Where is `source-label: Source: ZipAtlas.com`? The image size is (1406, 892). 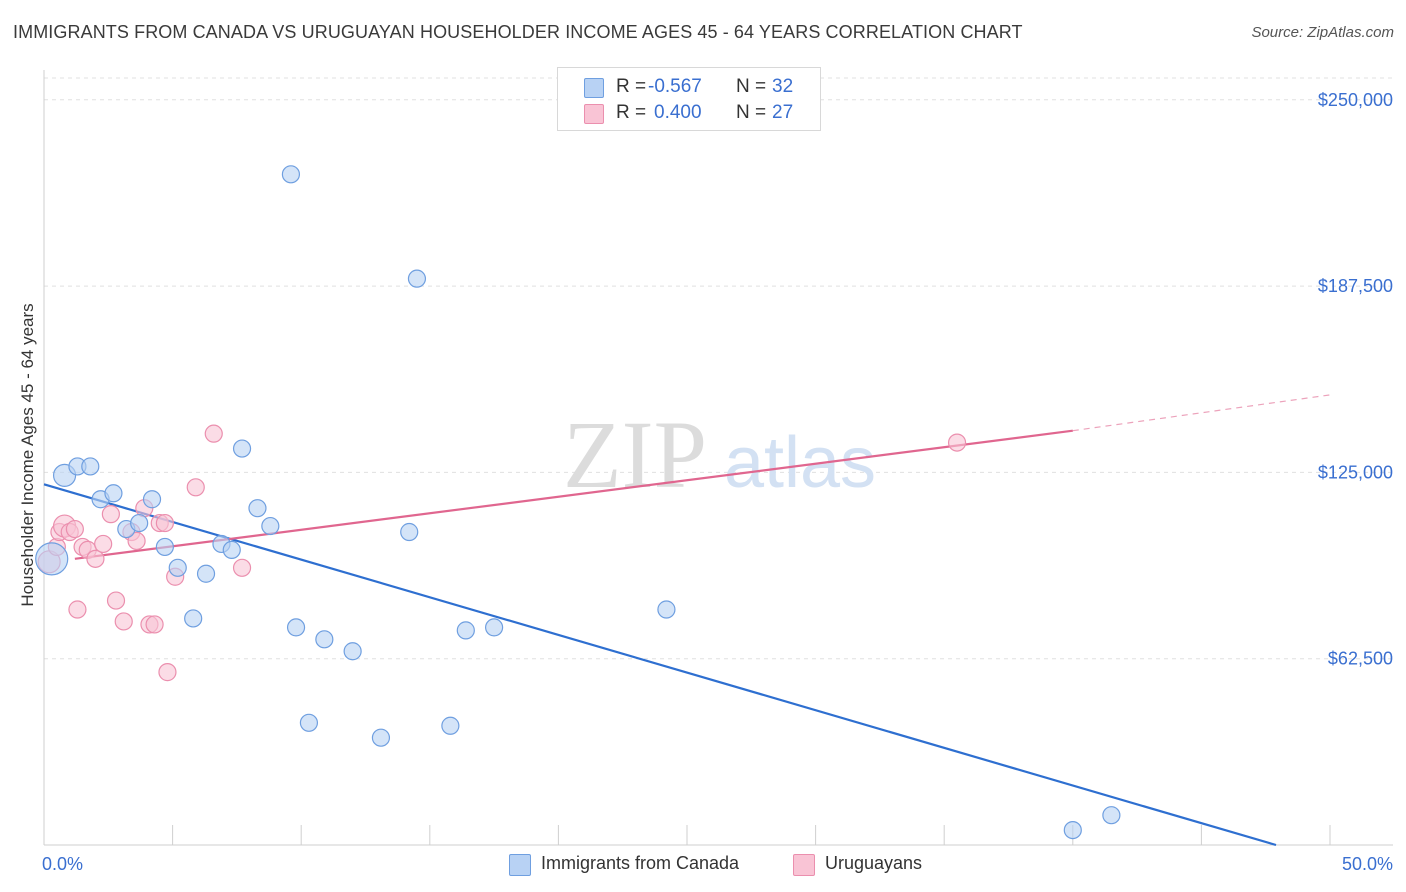
source-label: Source: ZipAtlas.com is located at coordinates (1322, 32).